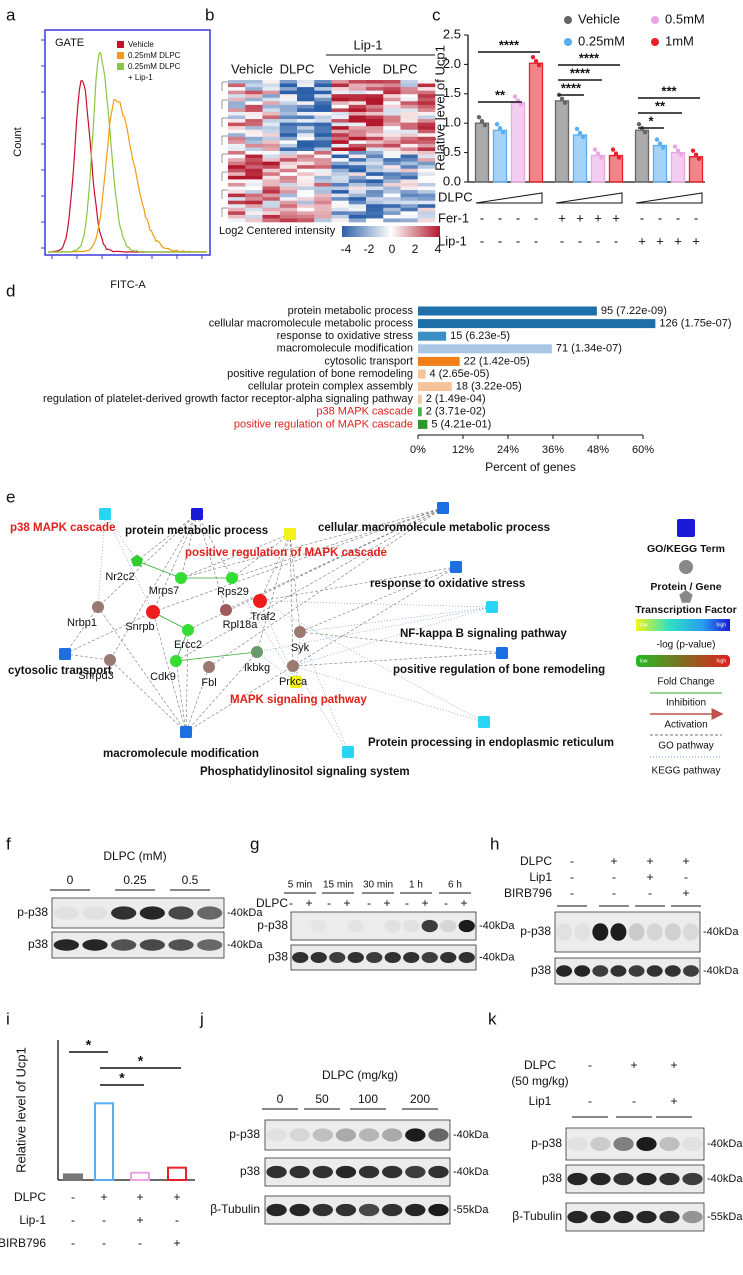 This screenshot has height=1275, width=743. I want to click on significance: **, so click(660, 105).